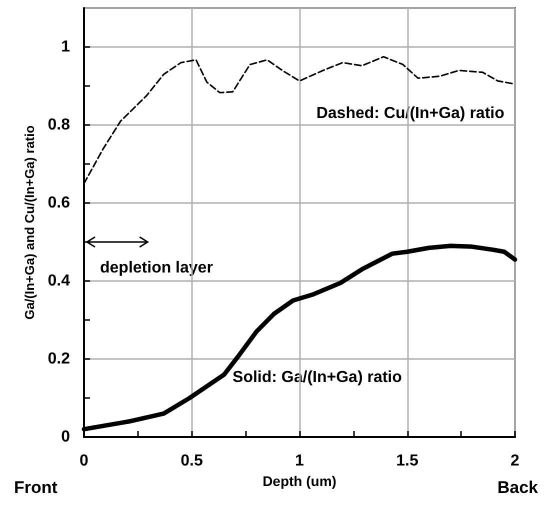 The image size is (546, 506). What do you see at coordinates (65, 47) in the screenshot?
I see `y-tick-label: 1` at bounding box center [65, 47].